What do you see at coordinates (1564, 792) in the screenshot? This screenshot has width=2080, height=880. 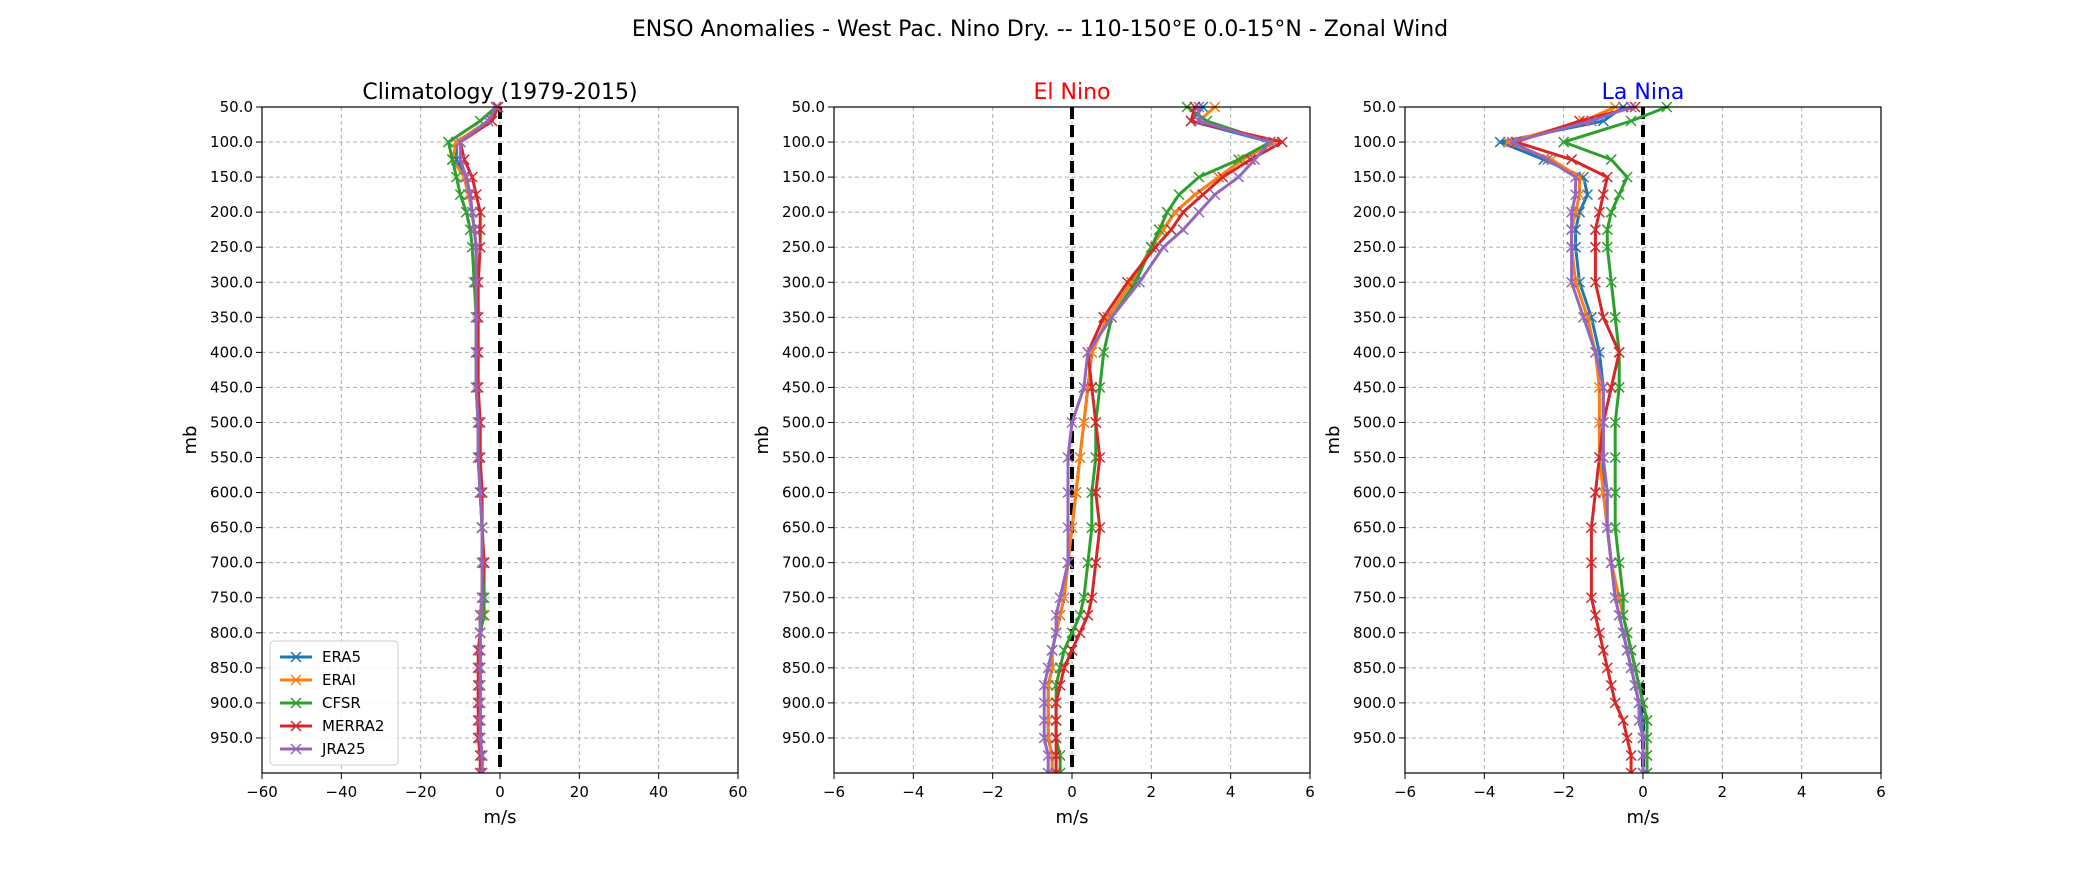 I see `x-tick-label: −2` at bounding box center [1564, 792].